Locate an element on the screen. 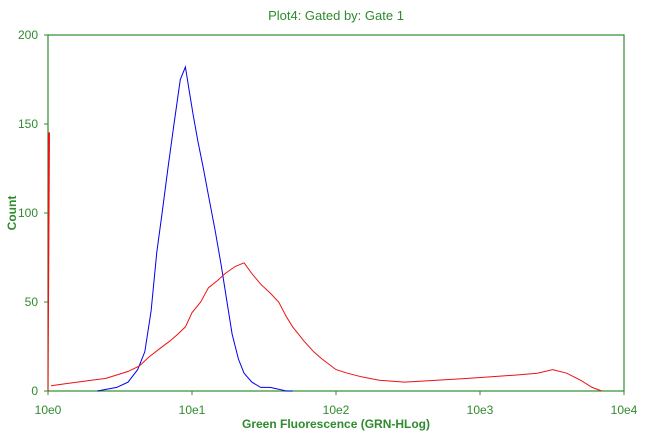 This screenshot has height=435, width=650. y-tick-label: 200 is located at coordinates (28, 35).